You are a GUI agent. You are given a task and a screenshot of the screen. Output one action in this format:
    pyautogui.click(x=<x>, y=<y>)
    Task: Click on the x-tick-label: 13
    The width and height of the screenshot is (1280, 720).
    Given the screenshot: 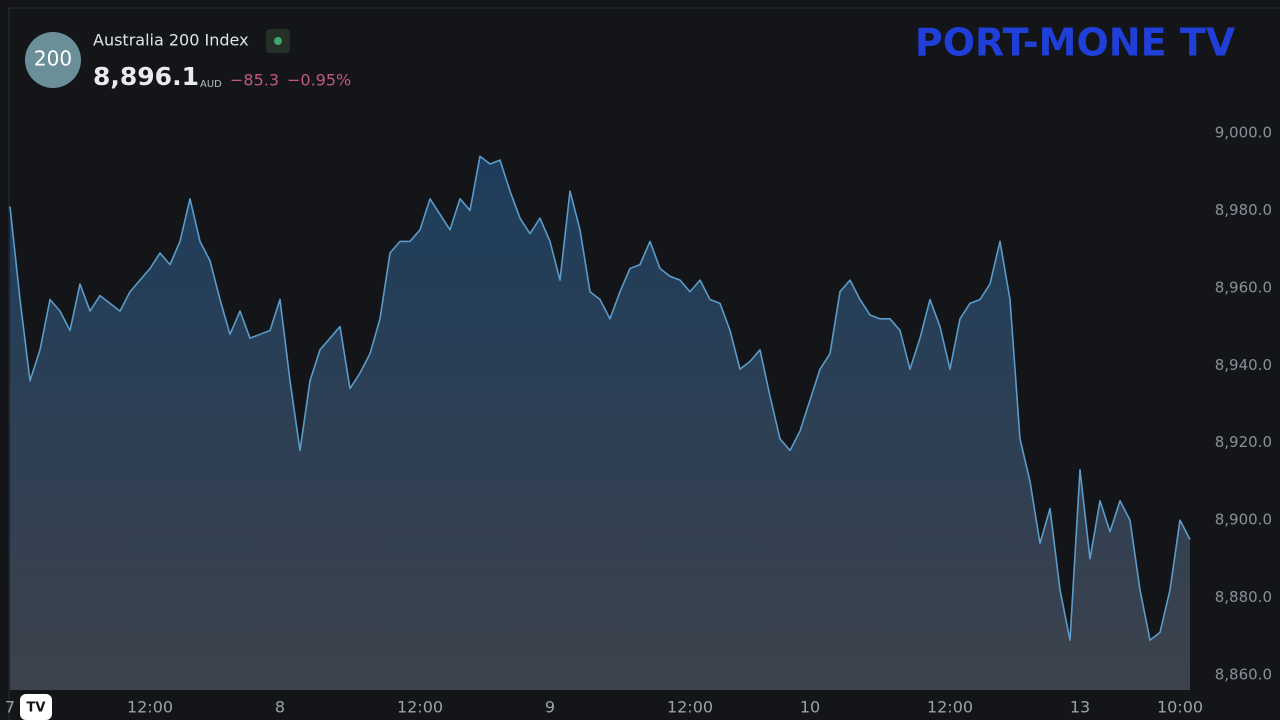 What is the action you would take?
    pyautogui.click(x=1080, y=707)
    